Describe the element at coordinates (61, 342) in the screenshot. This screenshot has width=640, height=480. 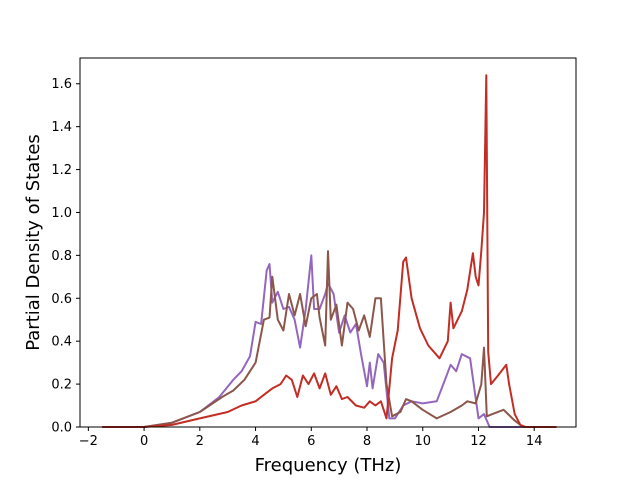
I see `y-tick-label: 0.4` at that location.